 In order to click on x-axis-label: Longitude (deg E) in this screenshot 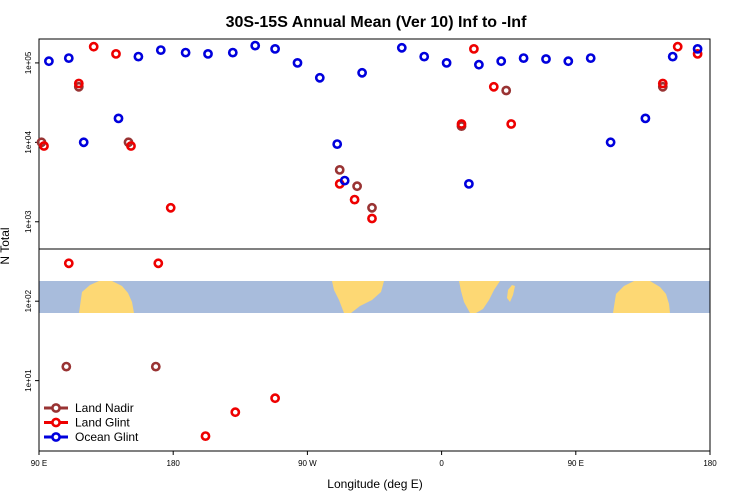, I will do `click(374, 484)`.